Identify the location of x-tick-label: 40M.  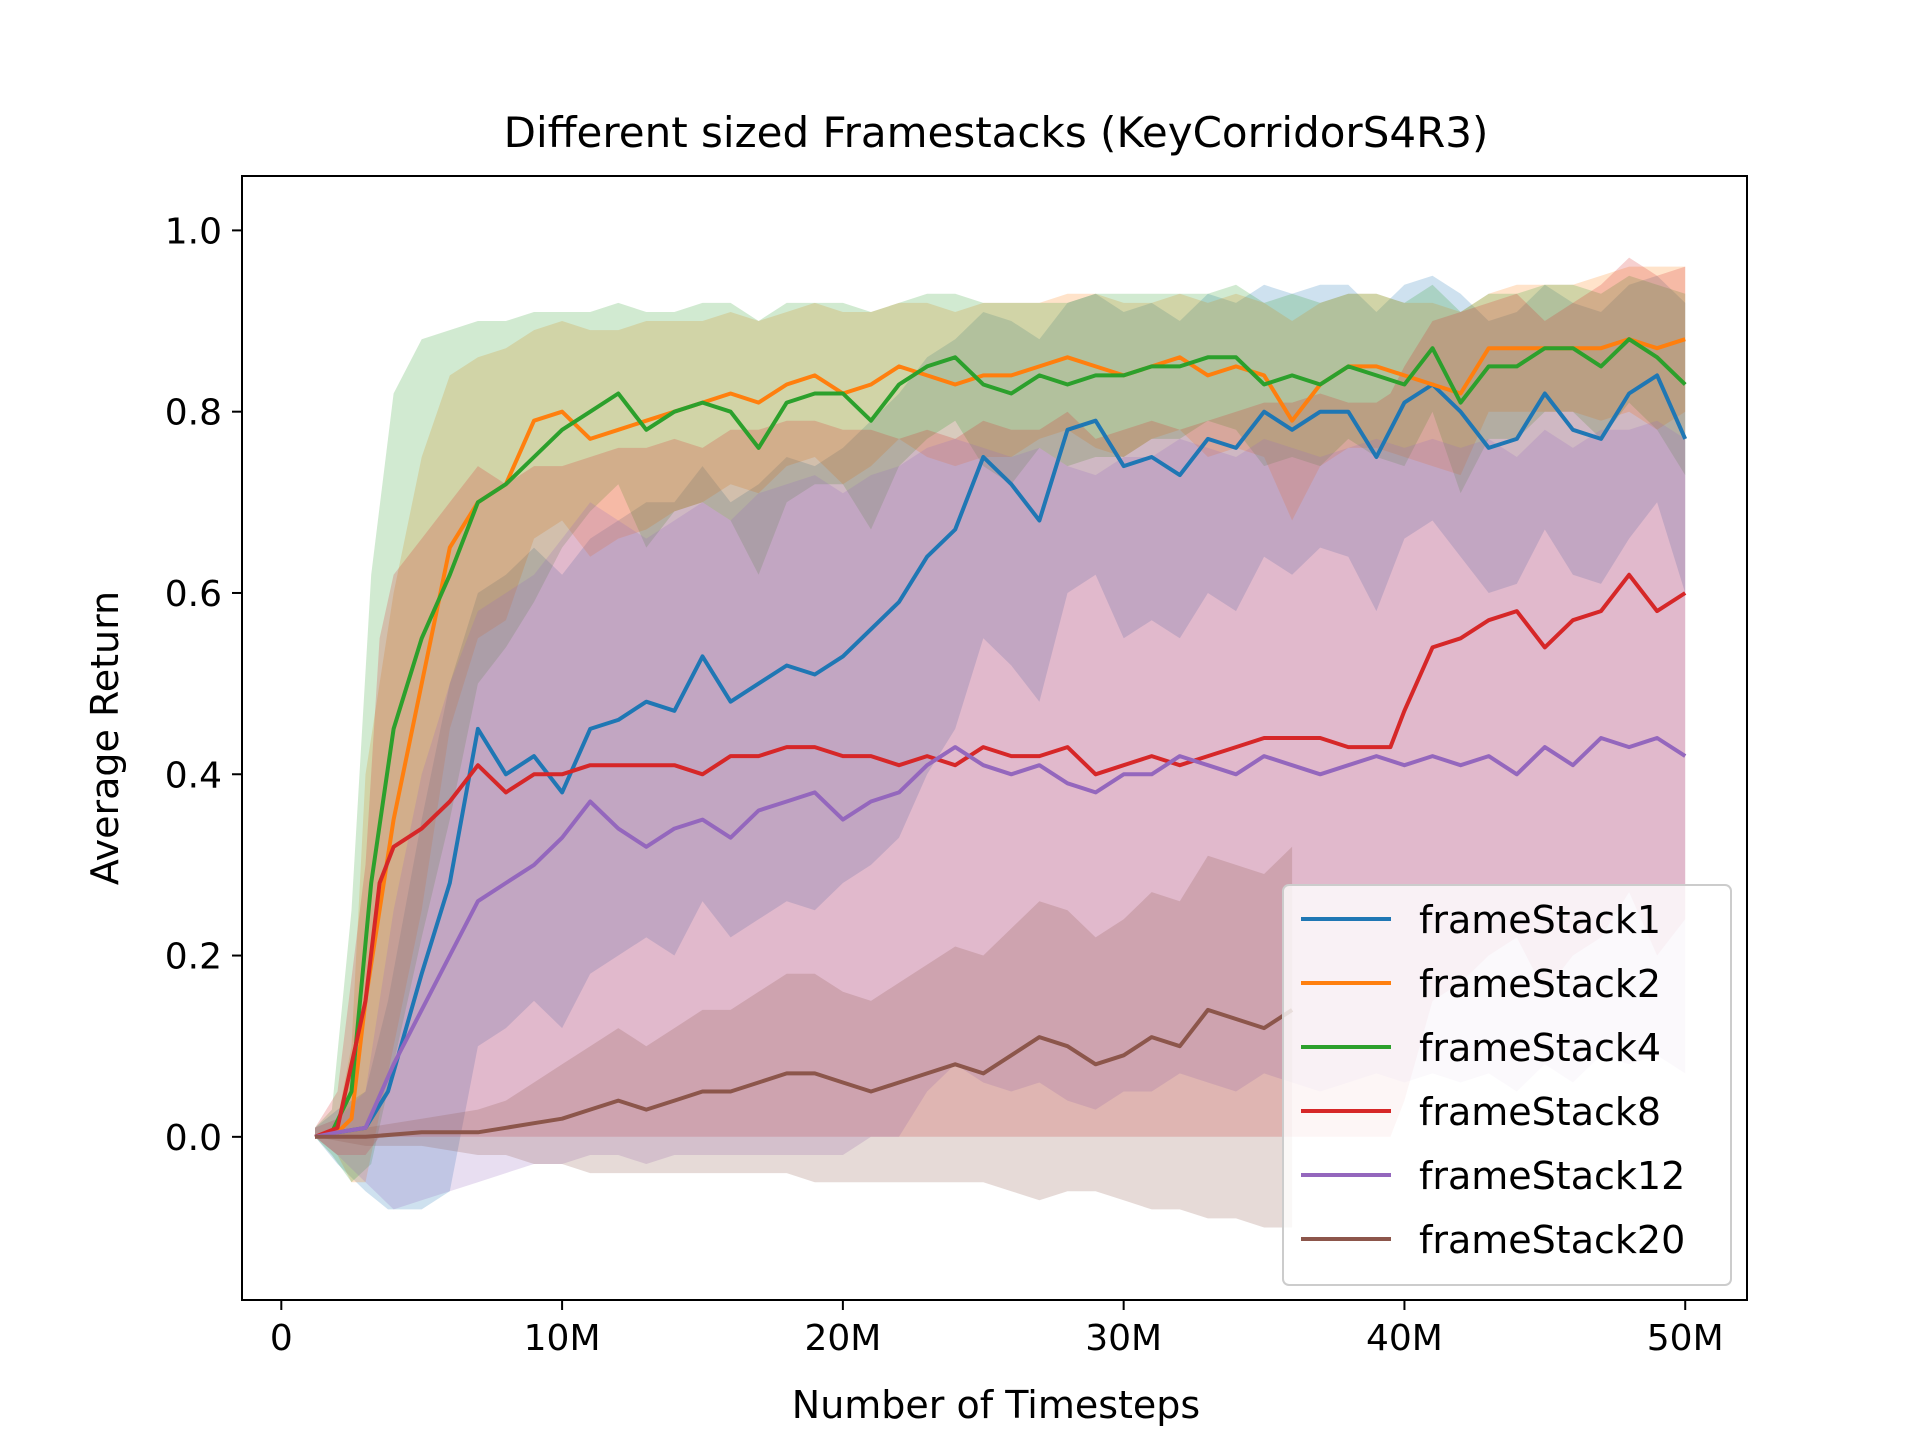
(1404, 1338).